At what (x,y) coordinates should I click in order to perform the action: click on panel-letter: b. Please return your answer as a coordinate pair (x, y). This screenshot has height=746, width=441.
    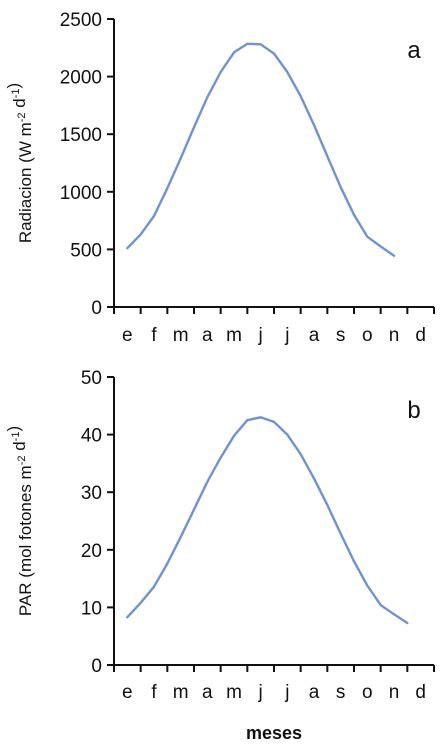
    Looking at the image, I should click on (413, 410).